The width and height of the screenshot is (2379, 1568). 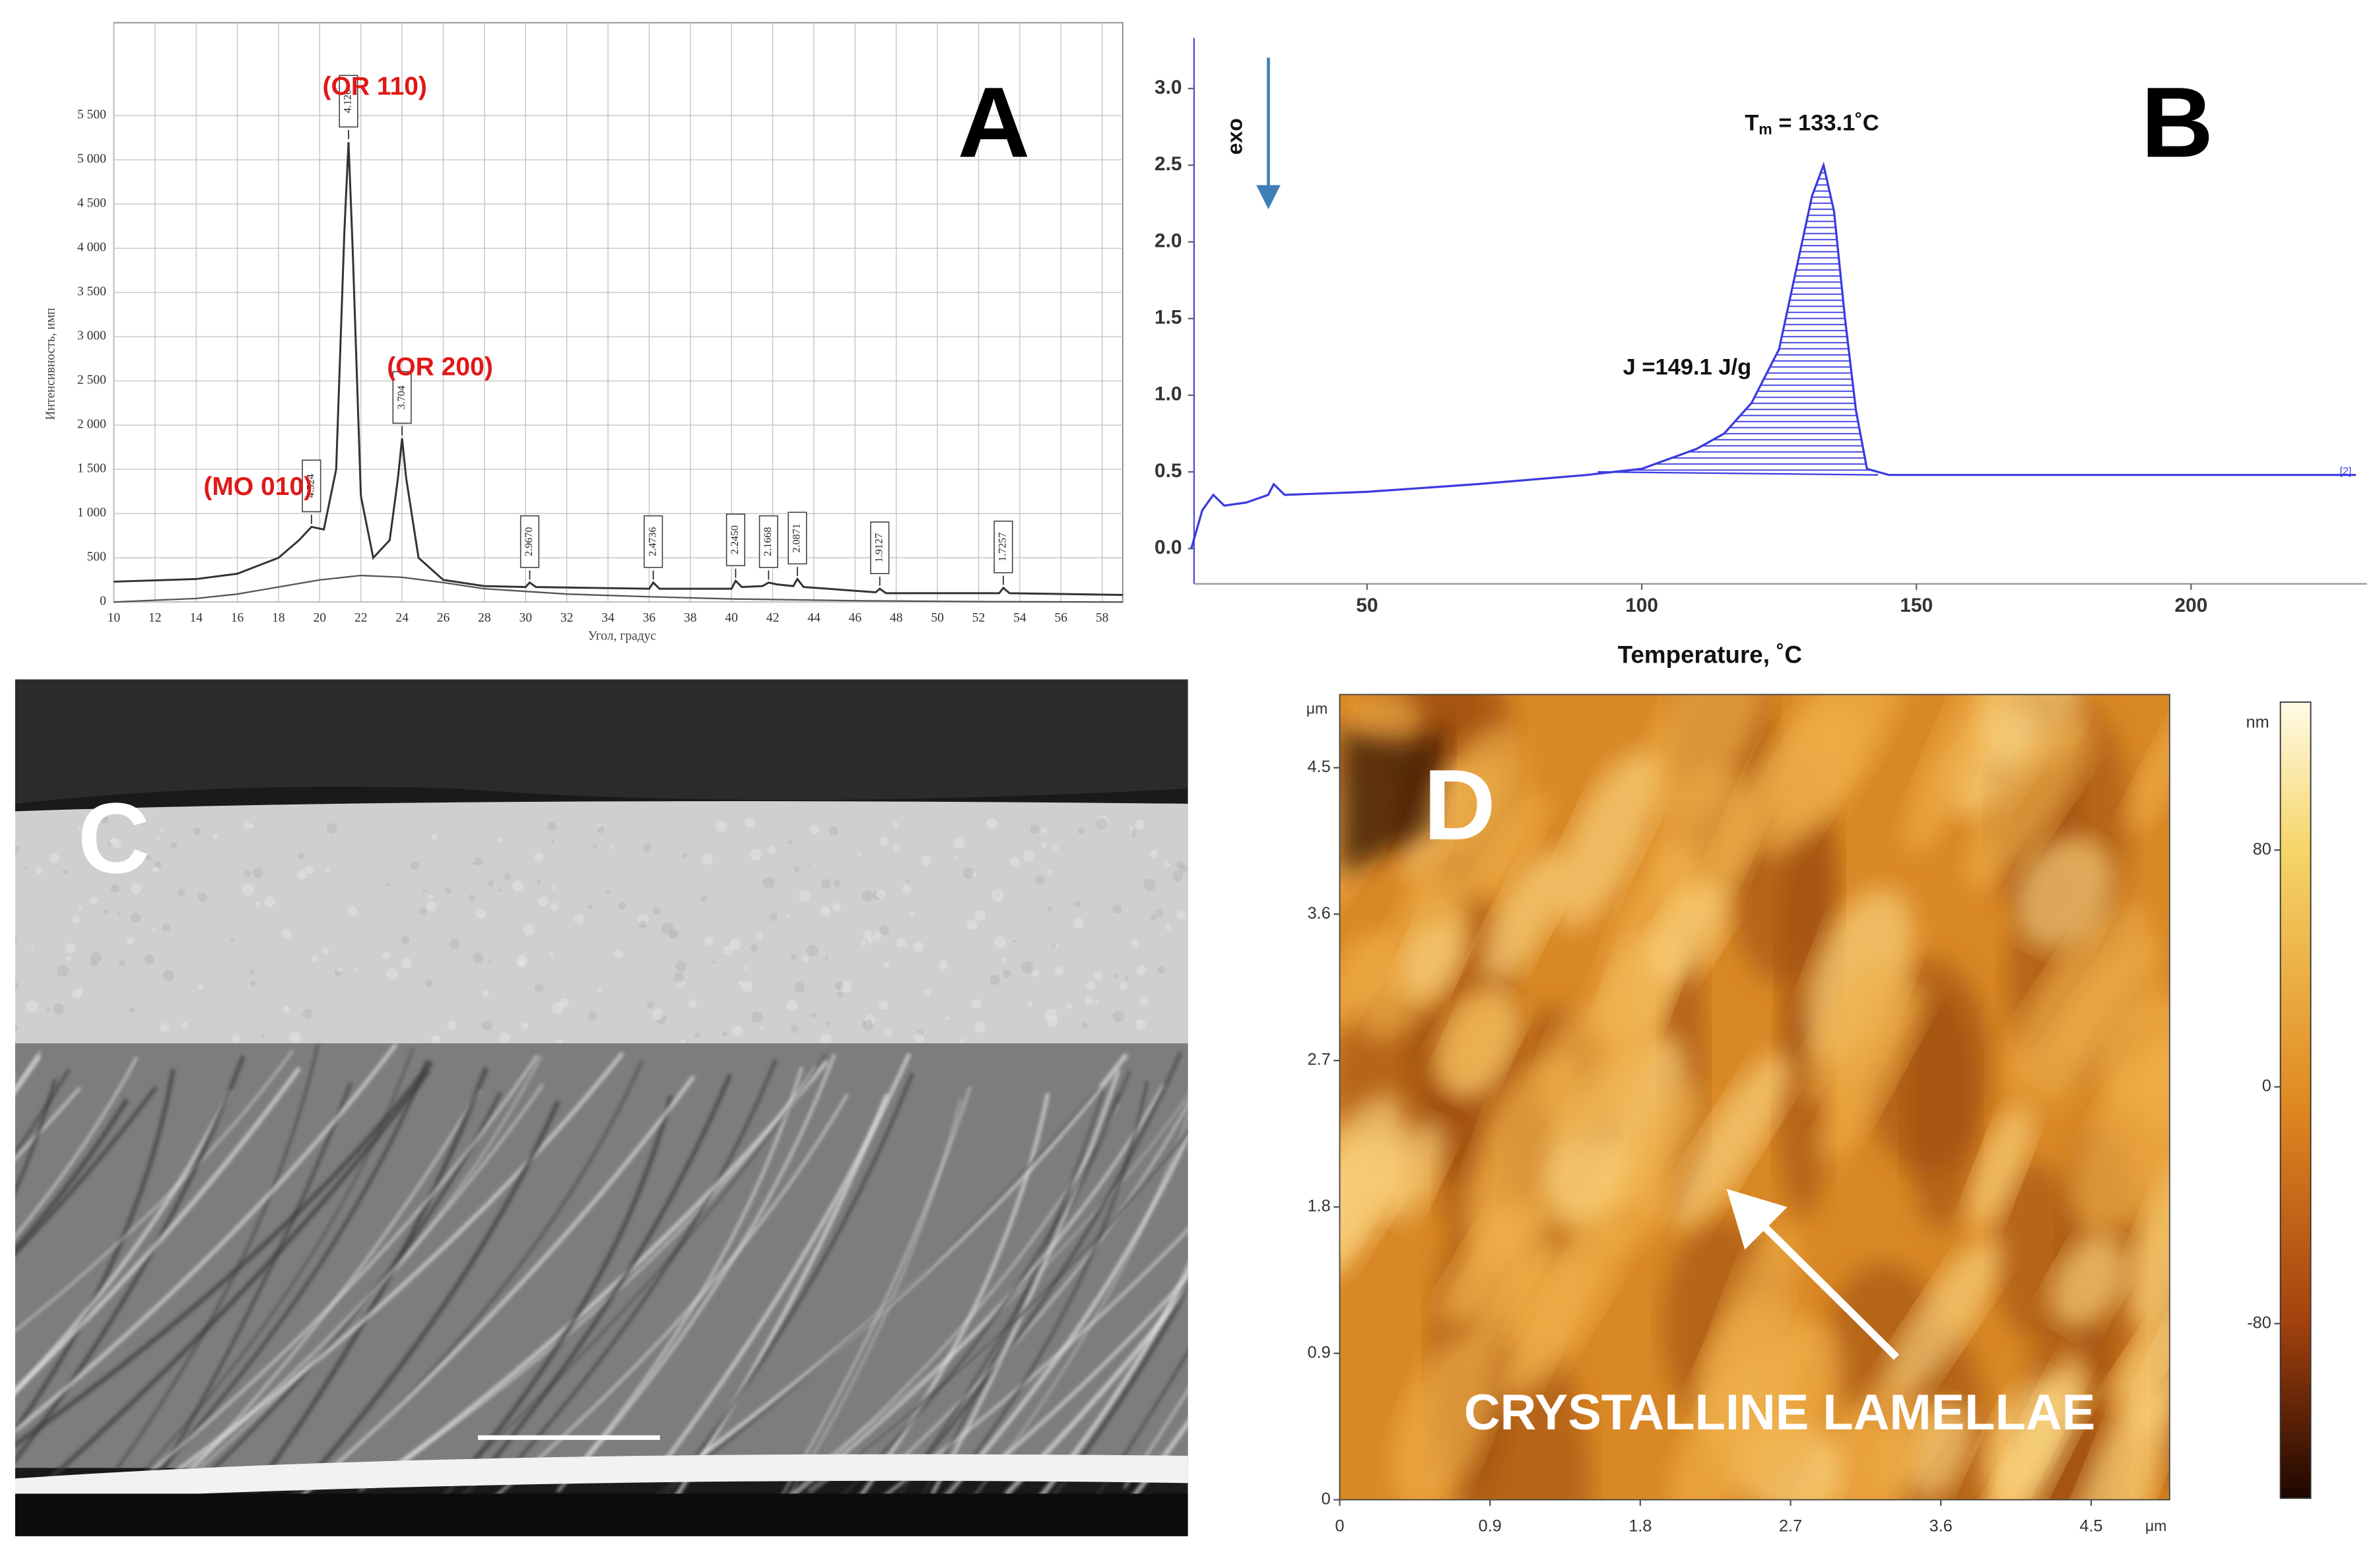 What do you see at coordinates (1316, 709) in the screenshot?
I see `y-unit: μm` at bounding box center [1316, 709].